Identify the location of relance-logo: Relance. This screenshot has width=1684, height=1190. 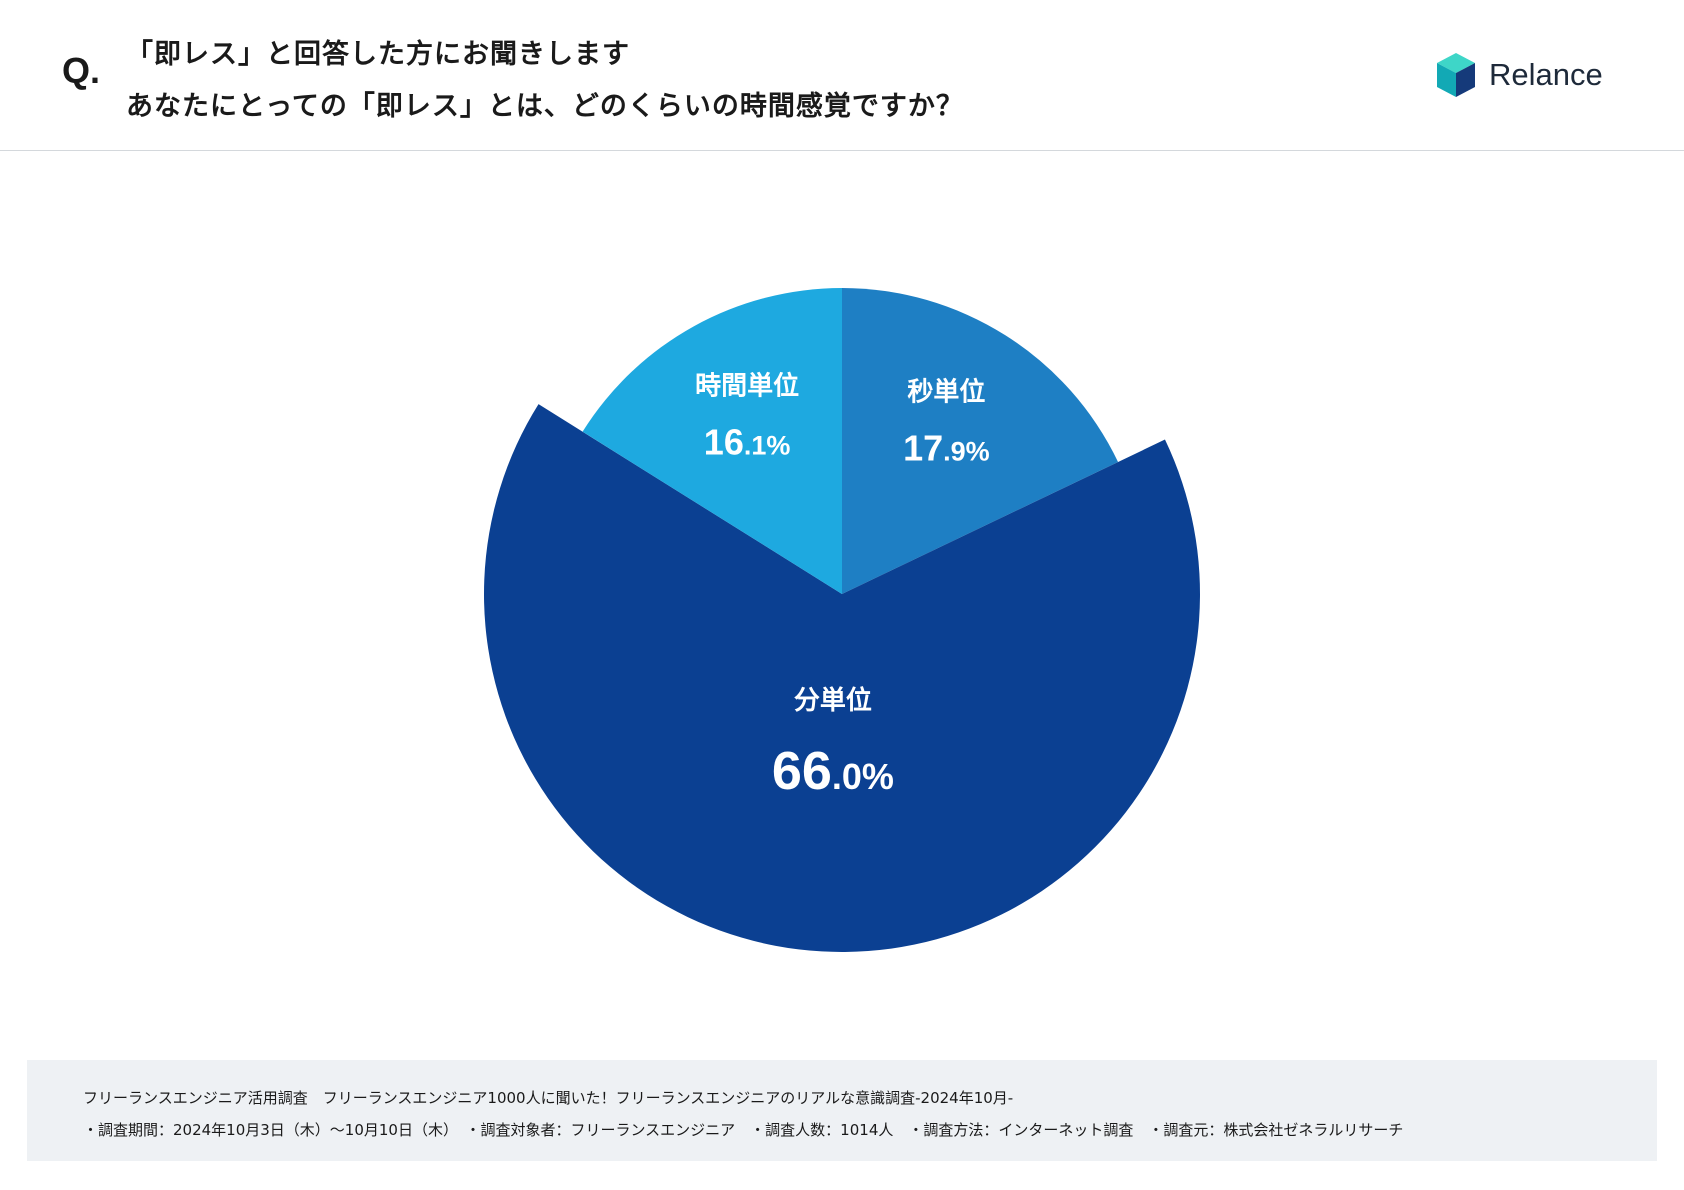
(1519, 75).